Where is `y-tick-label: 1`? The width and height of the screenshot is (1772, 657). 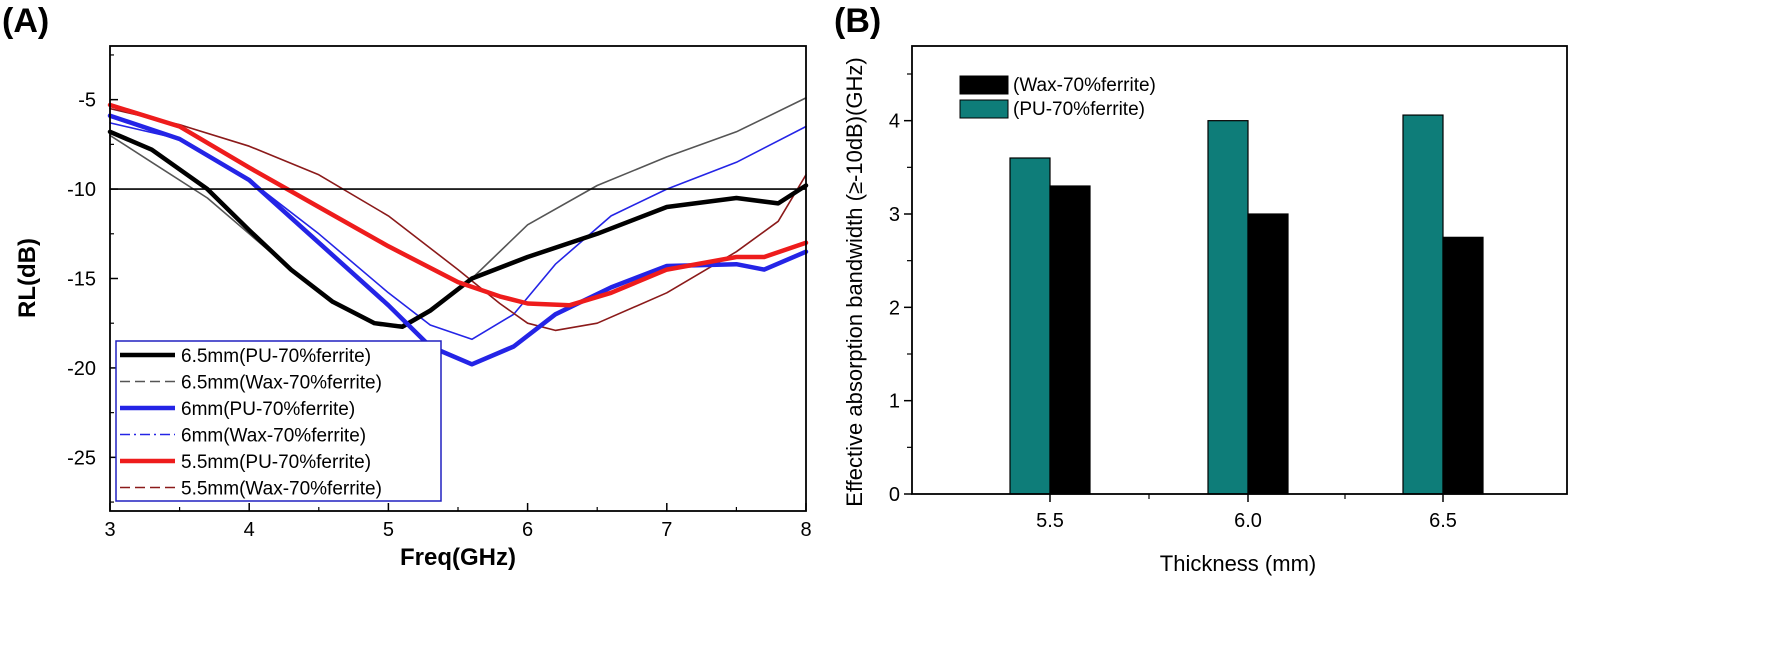 y-tick-label: 1 is located at coordinates (894, 402).